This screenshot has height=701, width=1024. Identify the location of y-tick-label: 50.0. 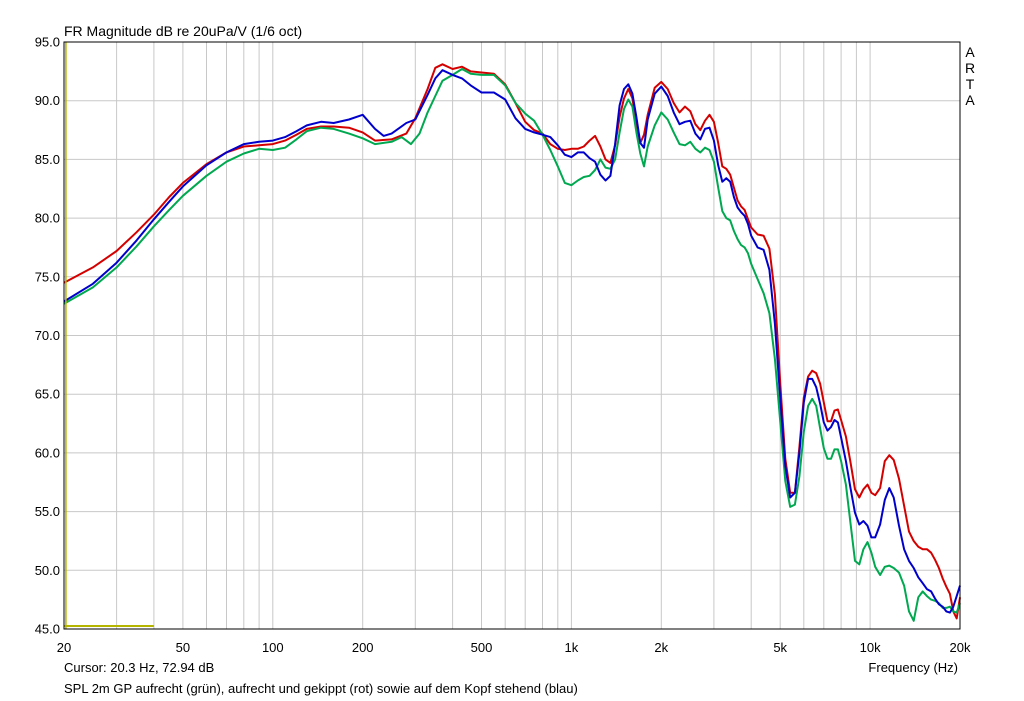
(47, 570).